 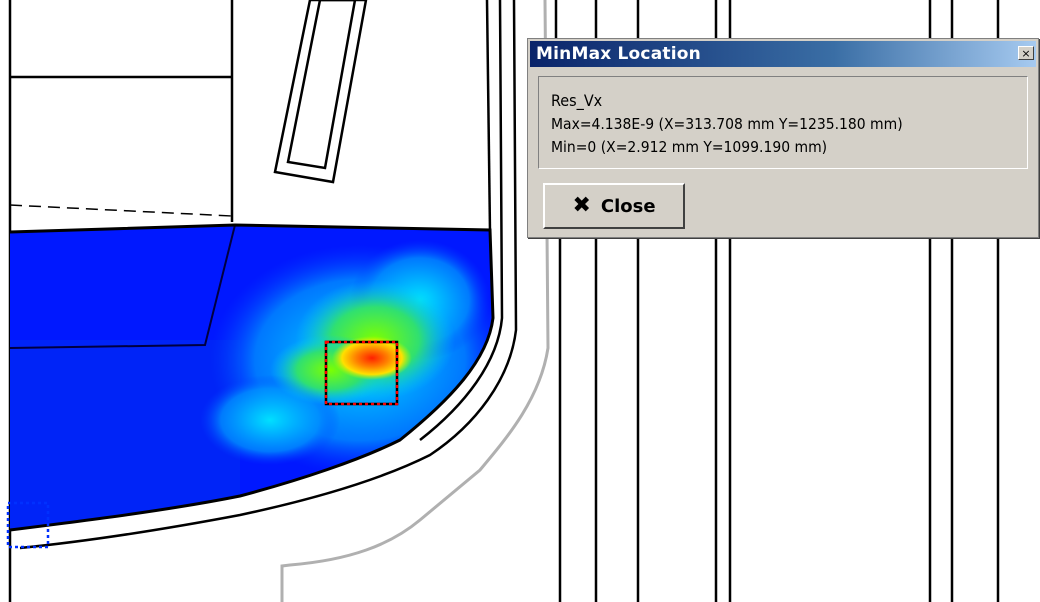 I want to click on x-icon: ✖, so click(x=581, y=205).